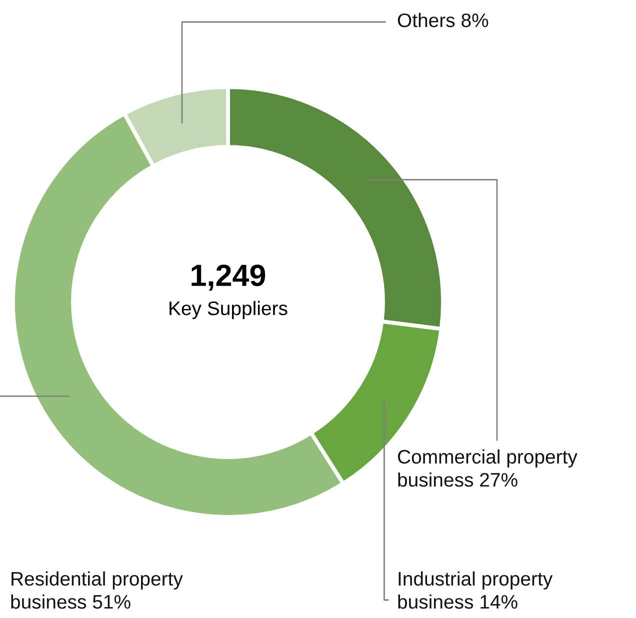 The width and height of the screenshot is (636, 618). I want to click on text: Key Suppliers, so click(229, 310).